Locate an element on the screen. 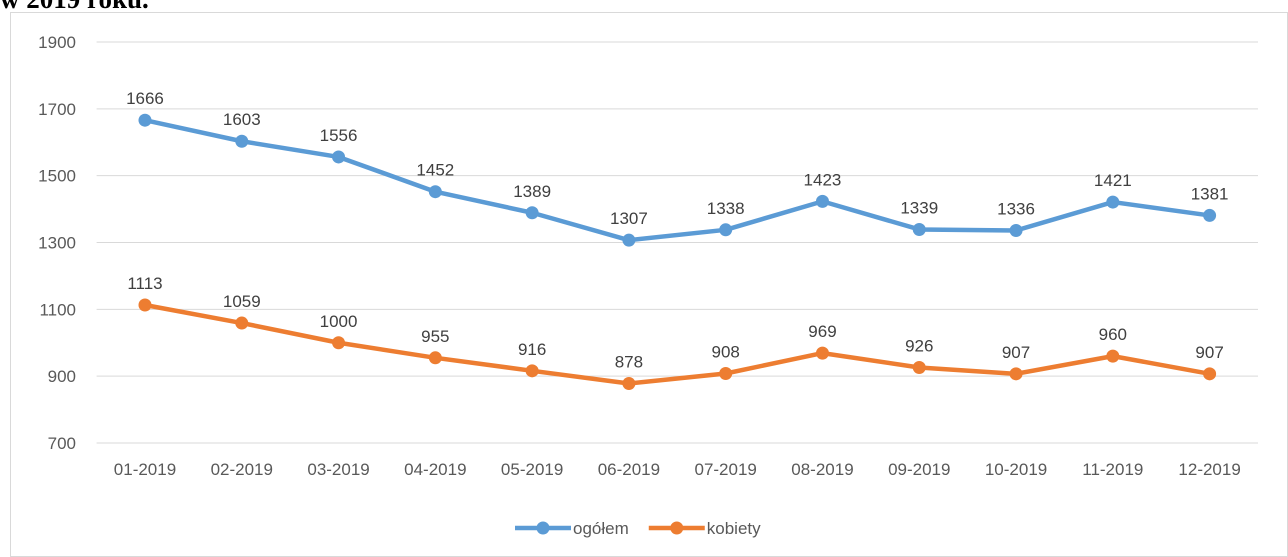 This screenshot has width=1288, height=557. y-tick-label: 900 is located at coordinates (62, 376).